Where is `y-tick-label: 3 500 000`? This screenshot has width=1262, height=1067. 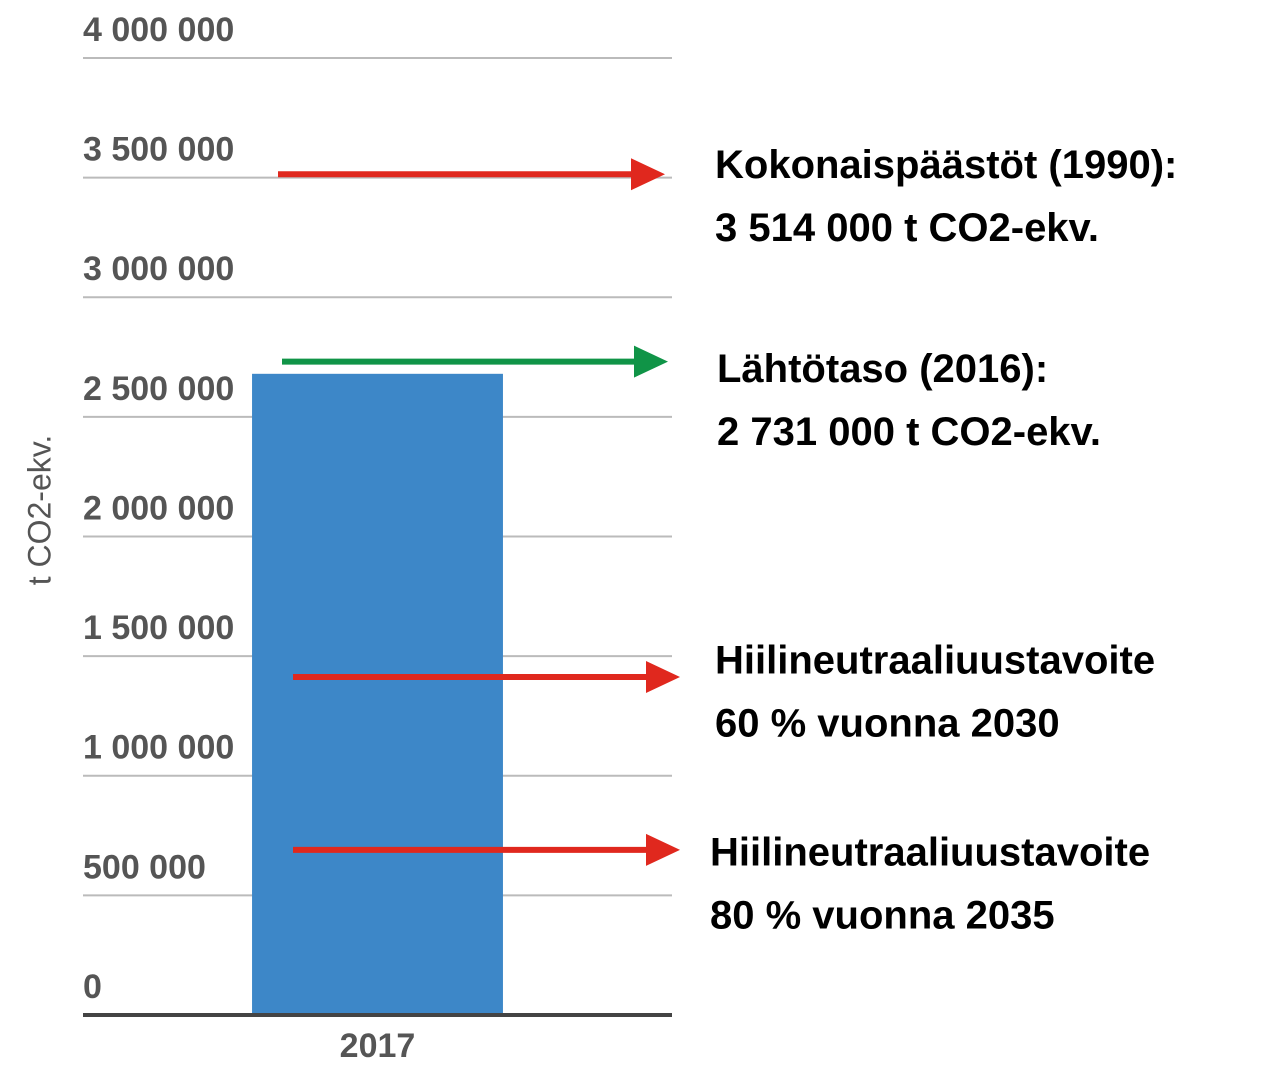 y-tick-label: 3 500 000 is located at coordinates (158, 150).